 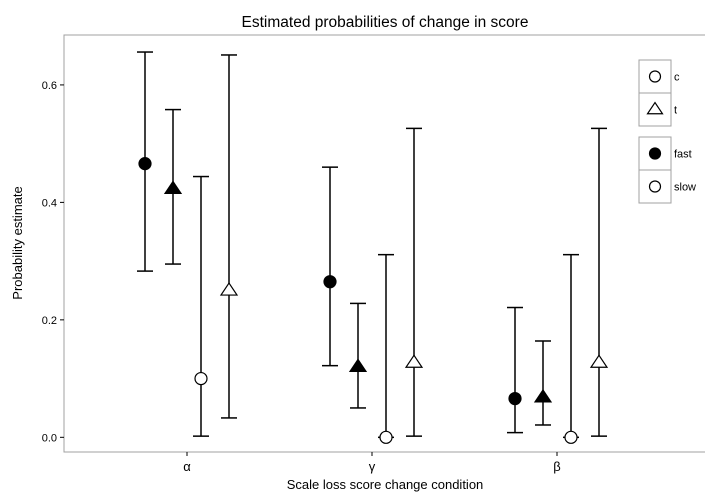 I want to click on legend-label: c, so click(x=677, y=78).